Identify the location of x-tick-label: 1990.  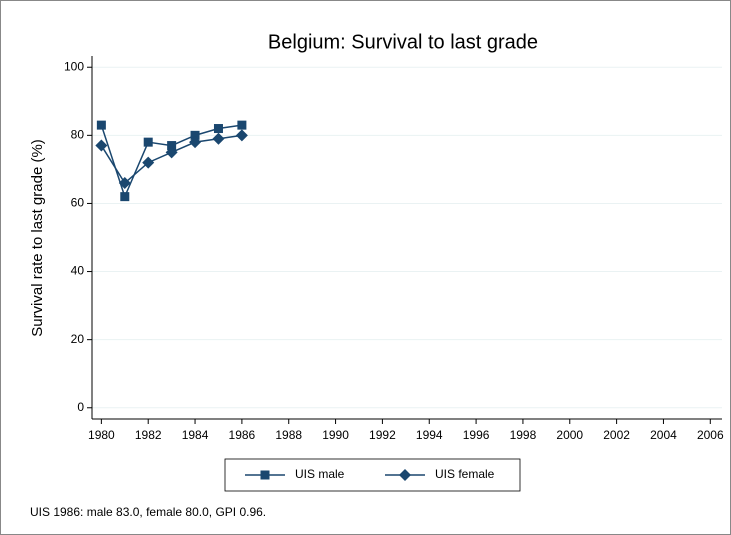
(335, 435).